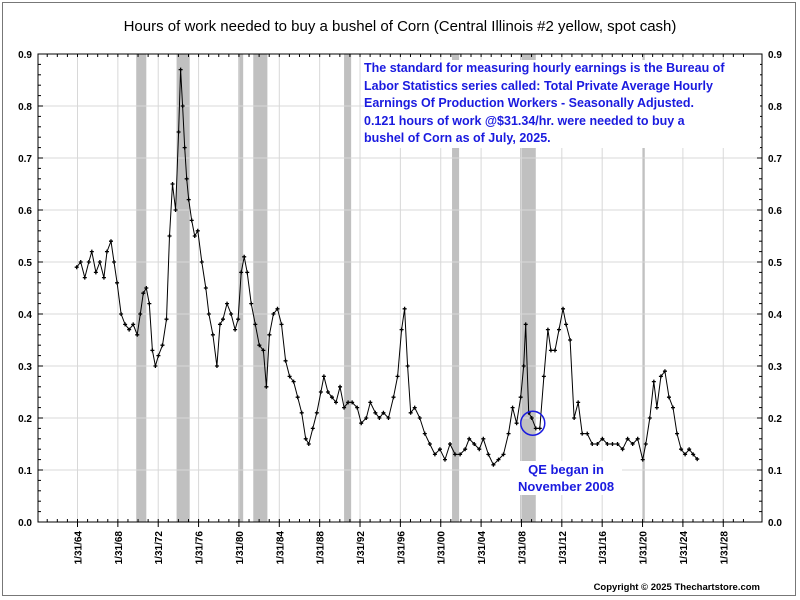  Describe the element at coordinates (775, 367) in the screenshot. I see `y-tick-label-right: 0.3` at that location.